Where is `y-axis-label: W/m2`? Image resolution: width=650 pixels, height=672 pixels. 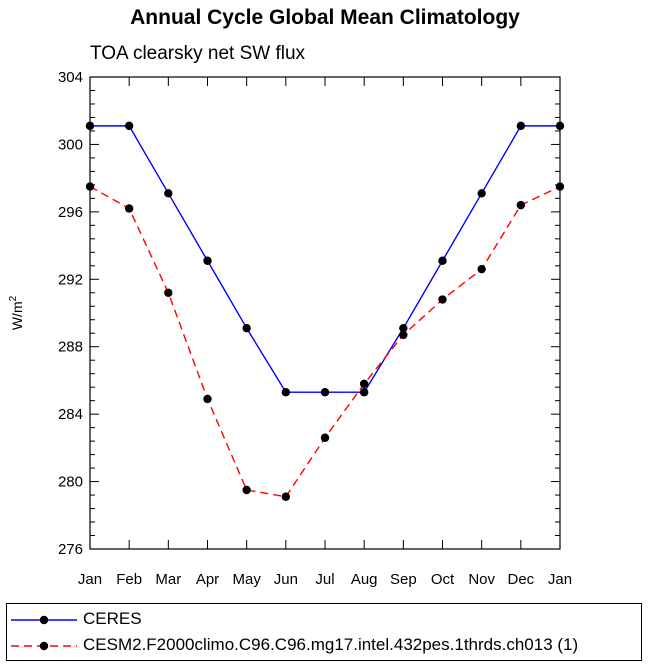 y-axis-label: W/m2 is located at coordinates (16, 312).